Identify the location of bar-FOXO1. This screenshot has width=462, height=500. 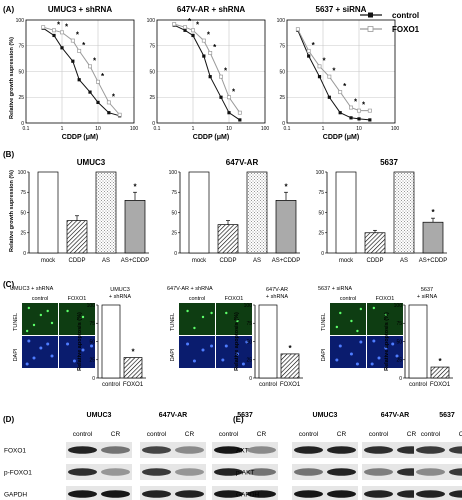
(440, 372).